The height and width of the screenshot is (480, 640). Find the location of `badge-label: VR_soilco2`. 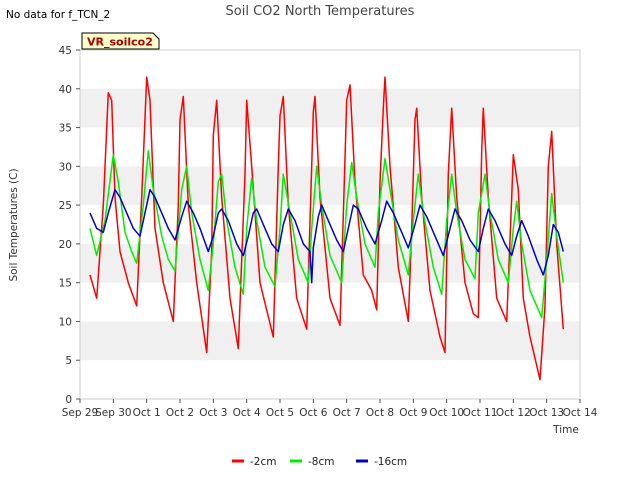

badge-label: VR_soilco2 is located at coordinates (120, 42).